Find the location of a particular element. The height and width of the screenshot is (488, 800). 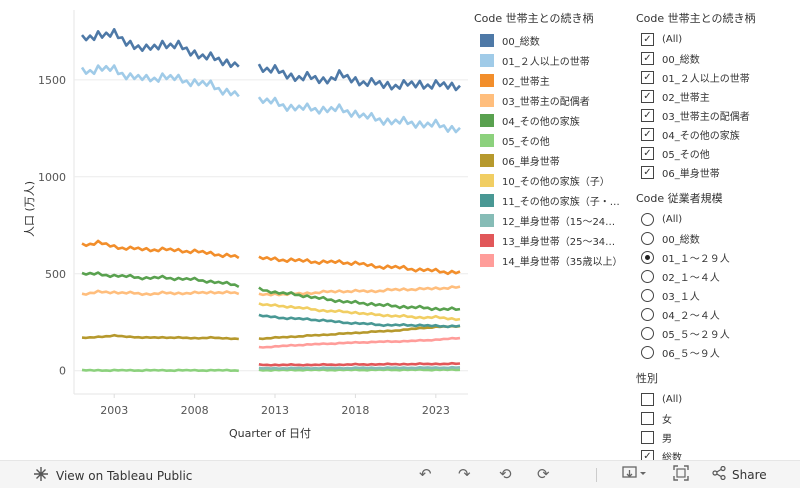

legend-item: 01_２人以上の世帯 is located at coordinates (549, 60).